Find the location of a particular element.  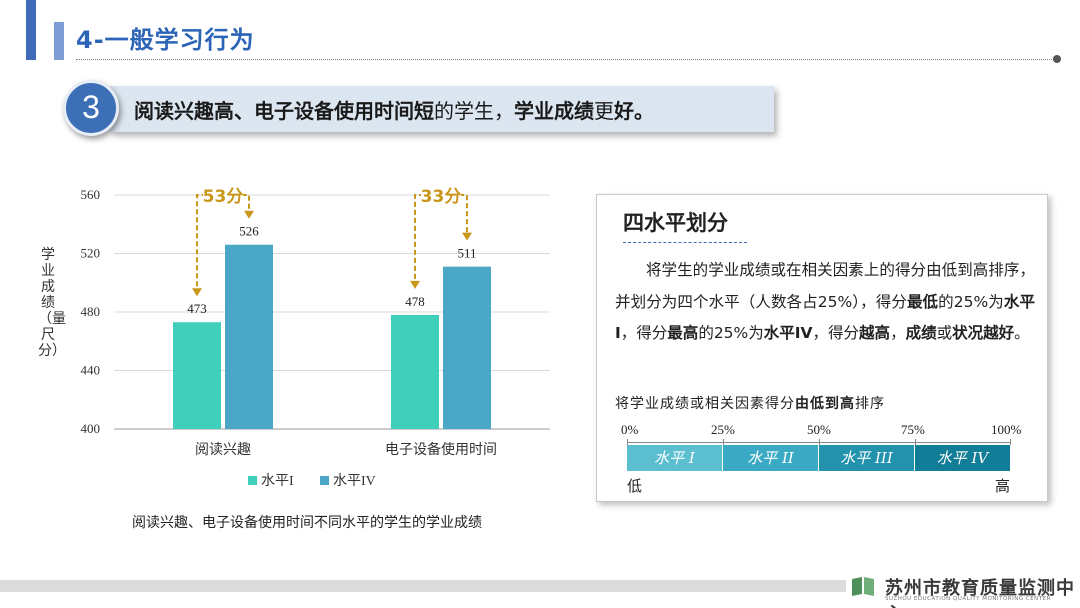

y-tick-label: 560 is located at coordinates (91, 194).